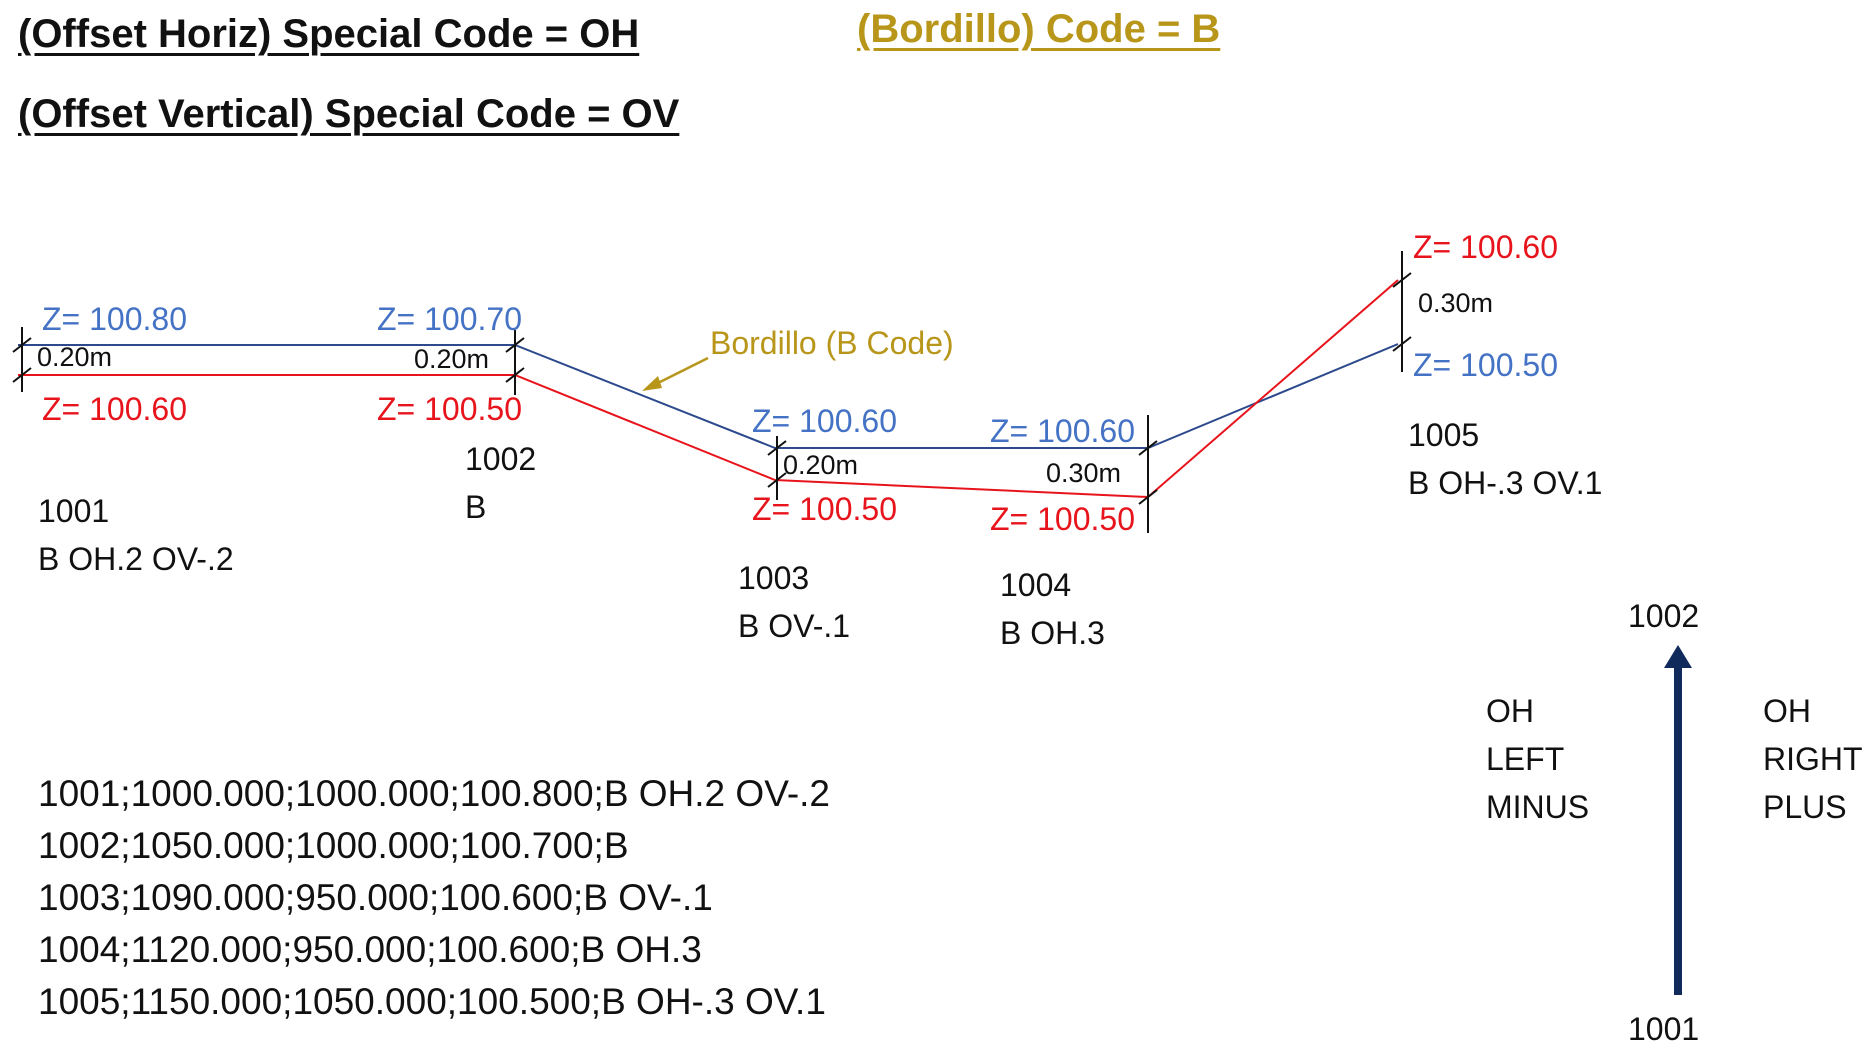  Describe the element at coordinates (708, 396) in the screenshot. I see `upper-line` at that location.